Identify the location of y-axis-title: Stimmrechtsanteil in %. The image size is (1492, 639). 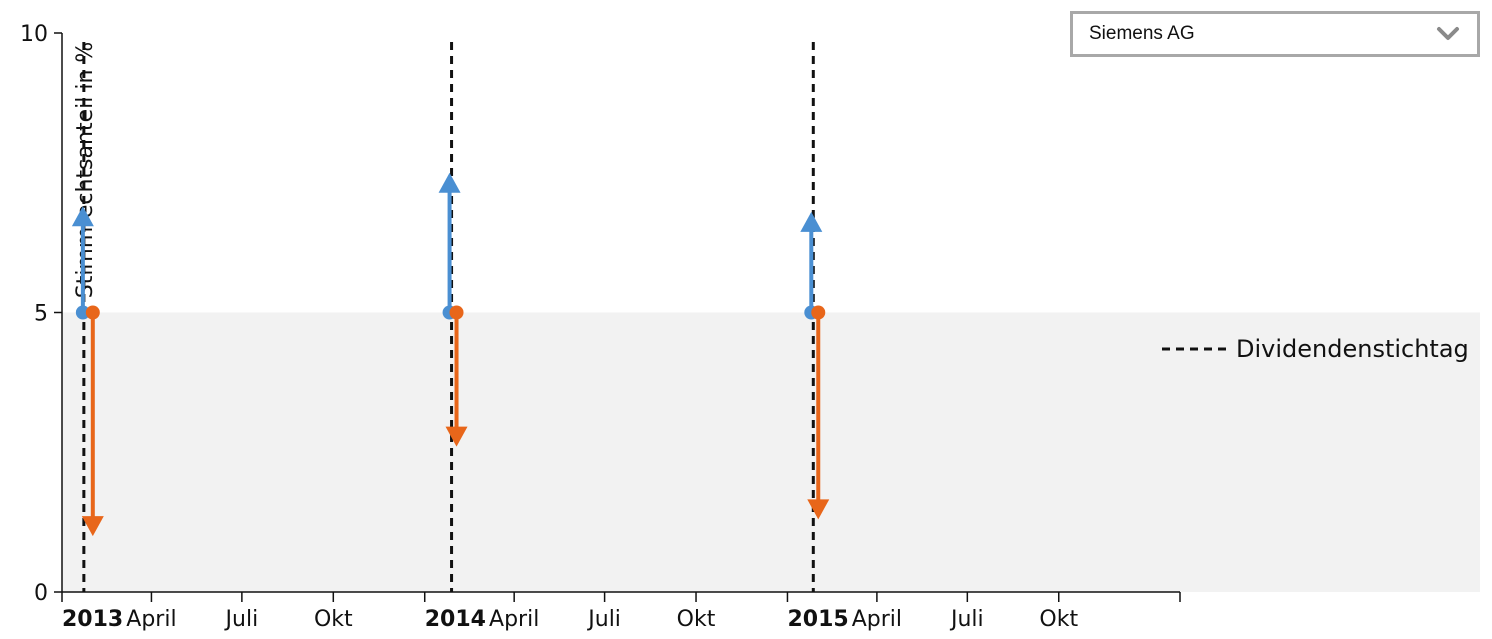
(85, 170).